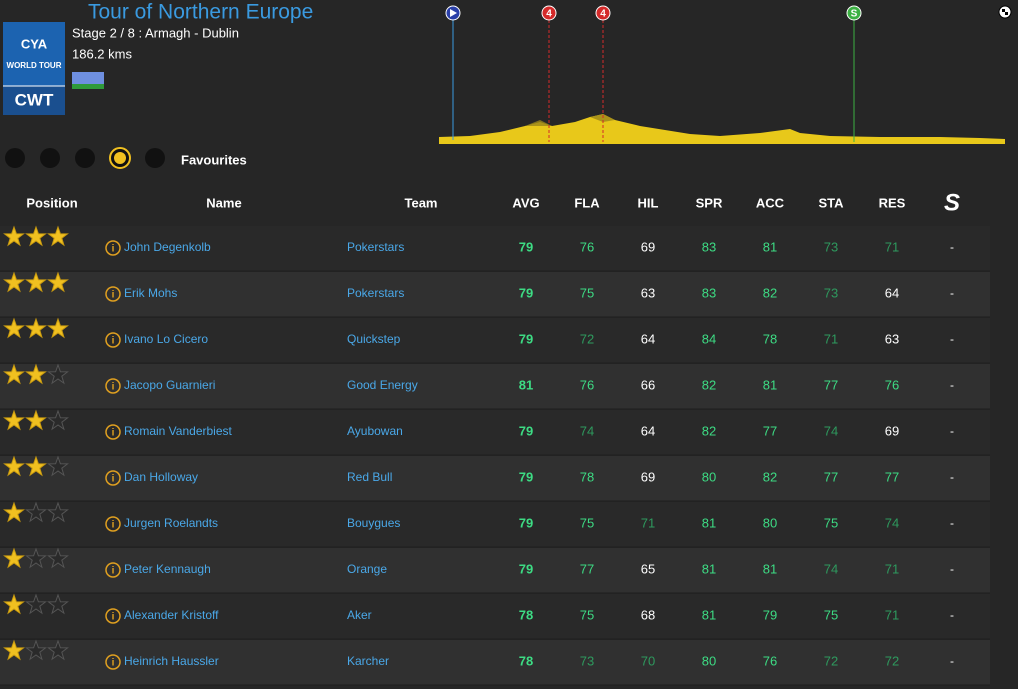 The image size is (1018, 689). Describe the element at coordinates (150, 293) in the screenshot. I see `rider-name: Erik Mohs` at that location.